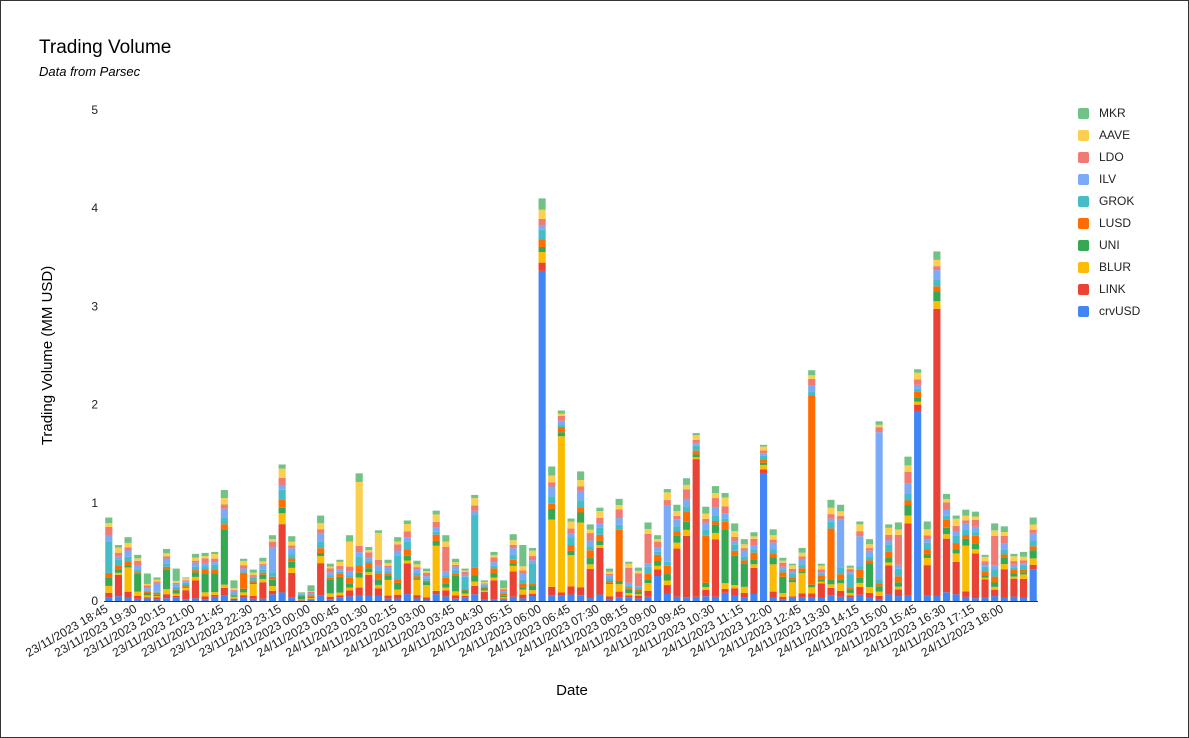 The height and width of the screenshot is (738, 1189). Describe the element at coordinates (1109, 113) in the screenshot. I see `legend-item-mkr: MKR` at that location.